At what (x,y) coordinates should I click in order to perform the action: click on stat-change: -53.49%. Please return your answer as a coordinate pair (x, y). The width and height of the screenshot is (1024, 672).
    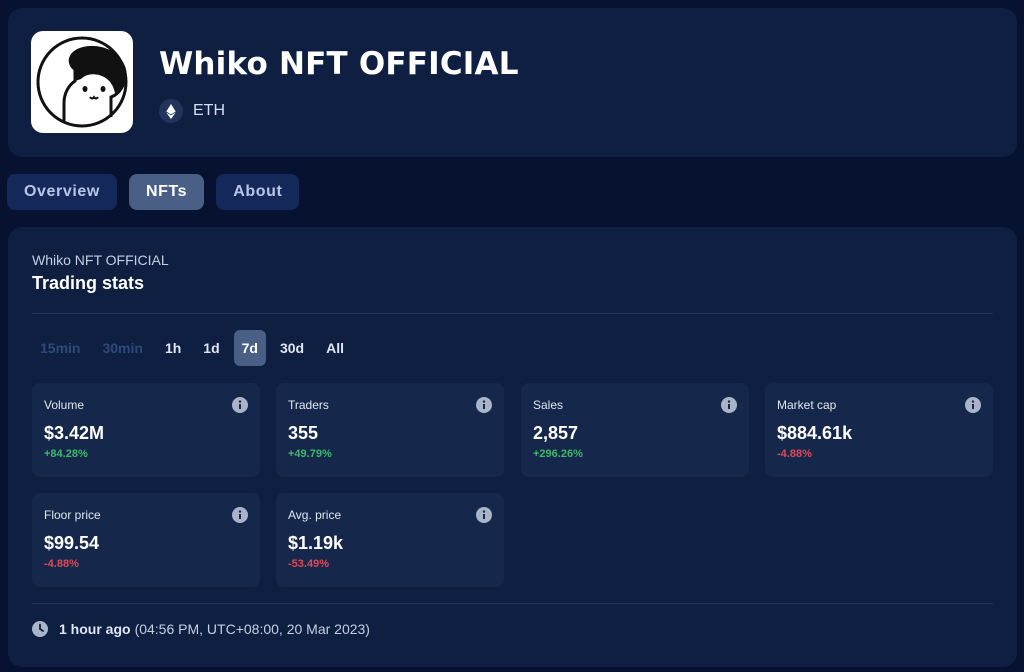
    Looking at the image, I should click on (308, 564).